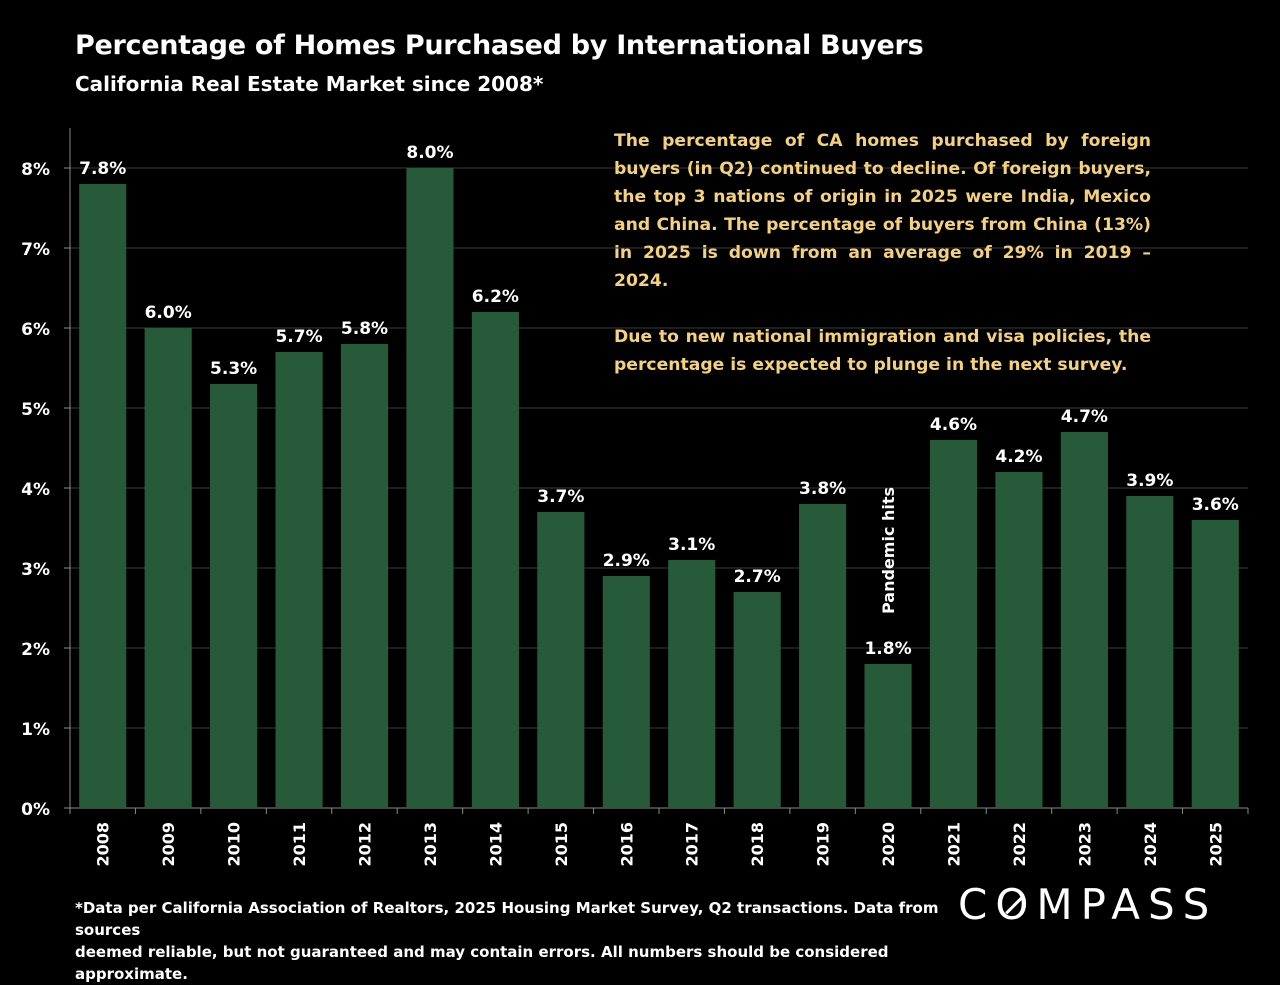  I want to click on logo-slashed-o: O, so click(1016, 904).